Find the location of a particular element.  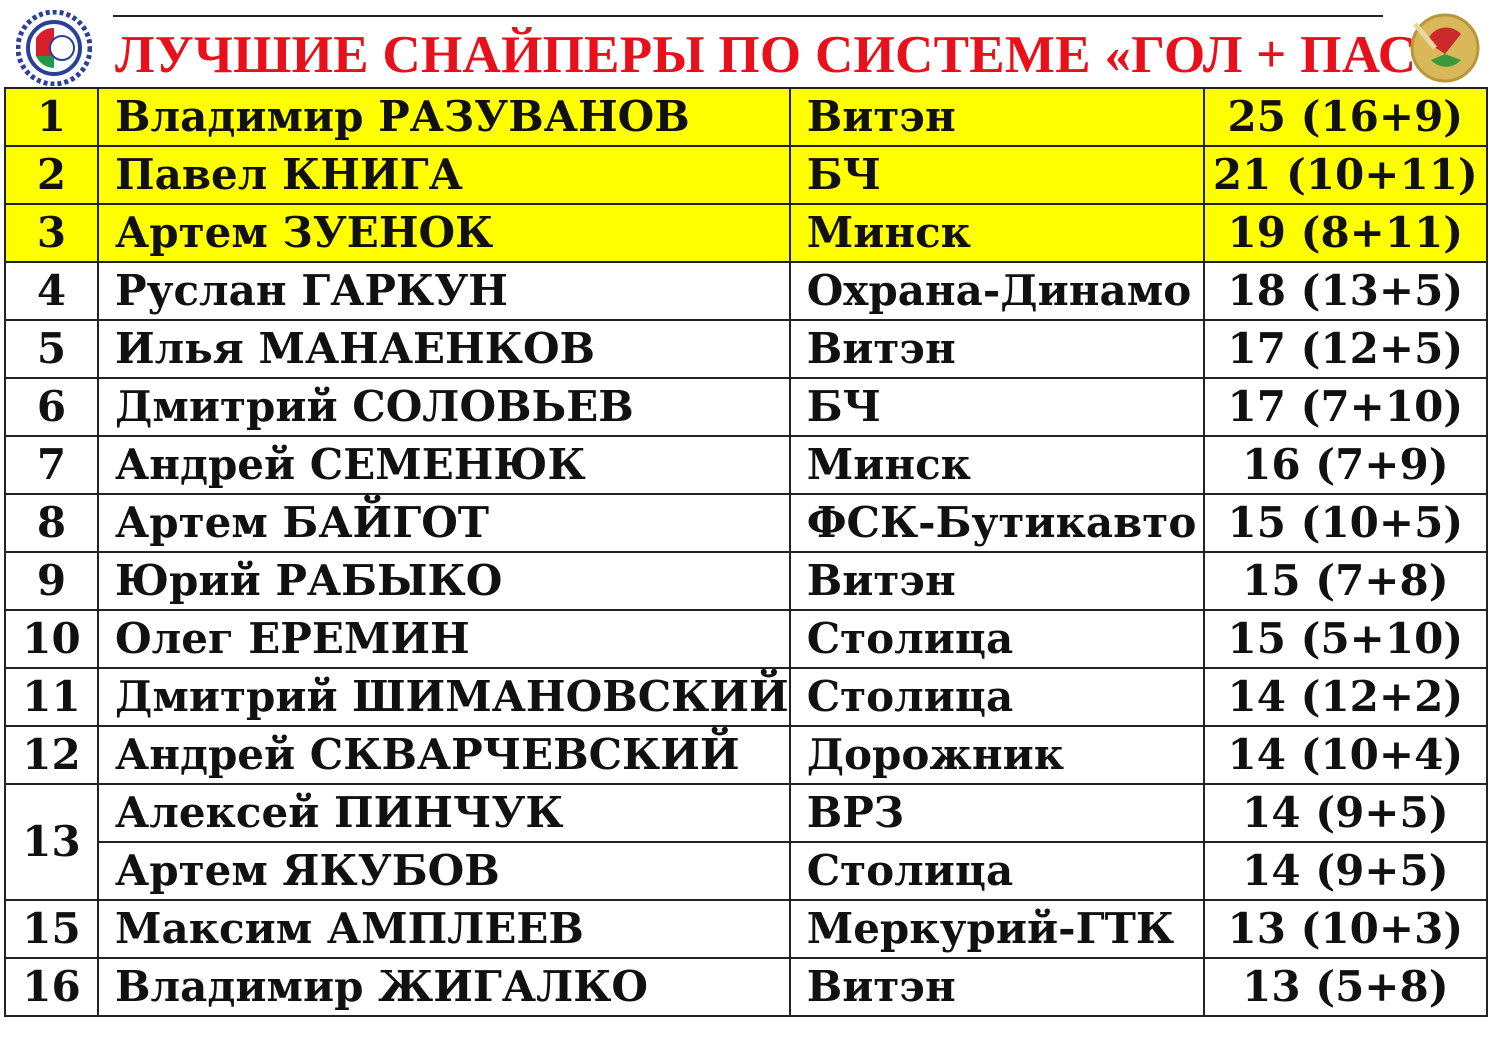

table-row: Артем ЯКУБОВ Столица 14 (9+5) is located at coordinates (747, 871).